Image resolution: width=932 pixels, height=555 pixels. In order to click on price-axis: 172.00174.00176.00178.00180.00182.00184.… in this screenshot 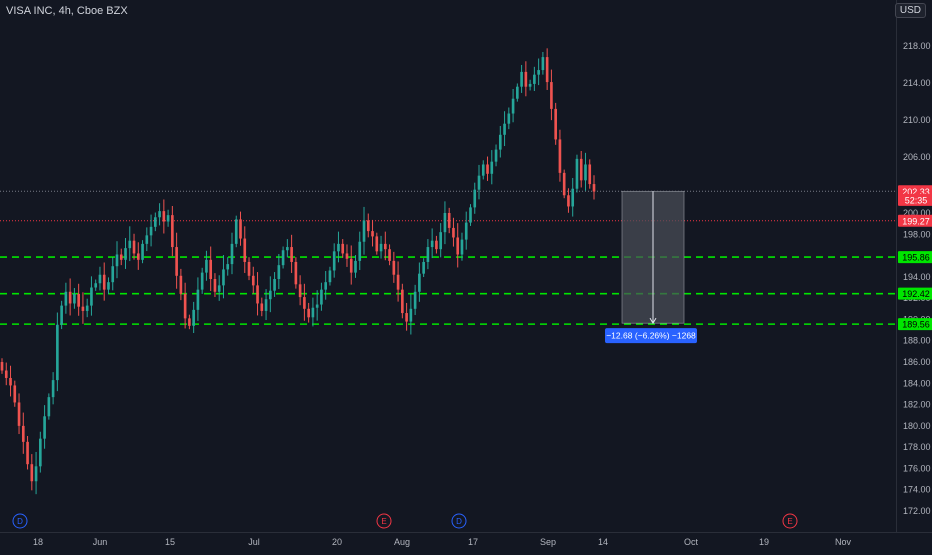, I will do `click(914, 266)`.